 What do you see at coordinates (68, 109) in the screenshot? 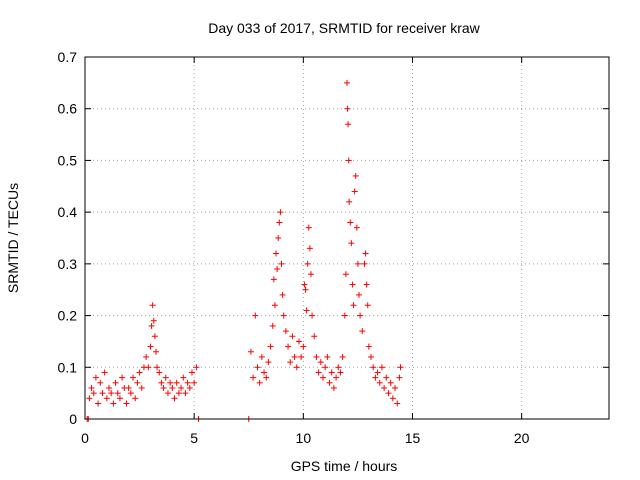
I see `y-tick-label: 0.6` at bounding box center [68, 109].